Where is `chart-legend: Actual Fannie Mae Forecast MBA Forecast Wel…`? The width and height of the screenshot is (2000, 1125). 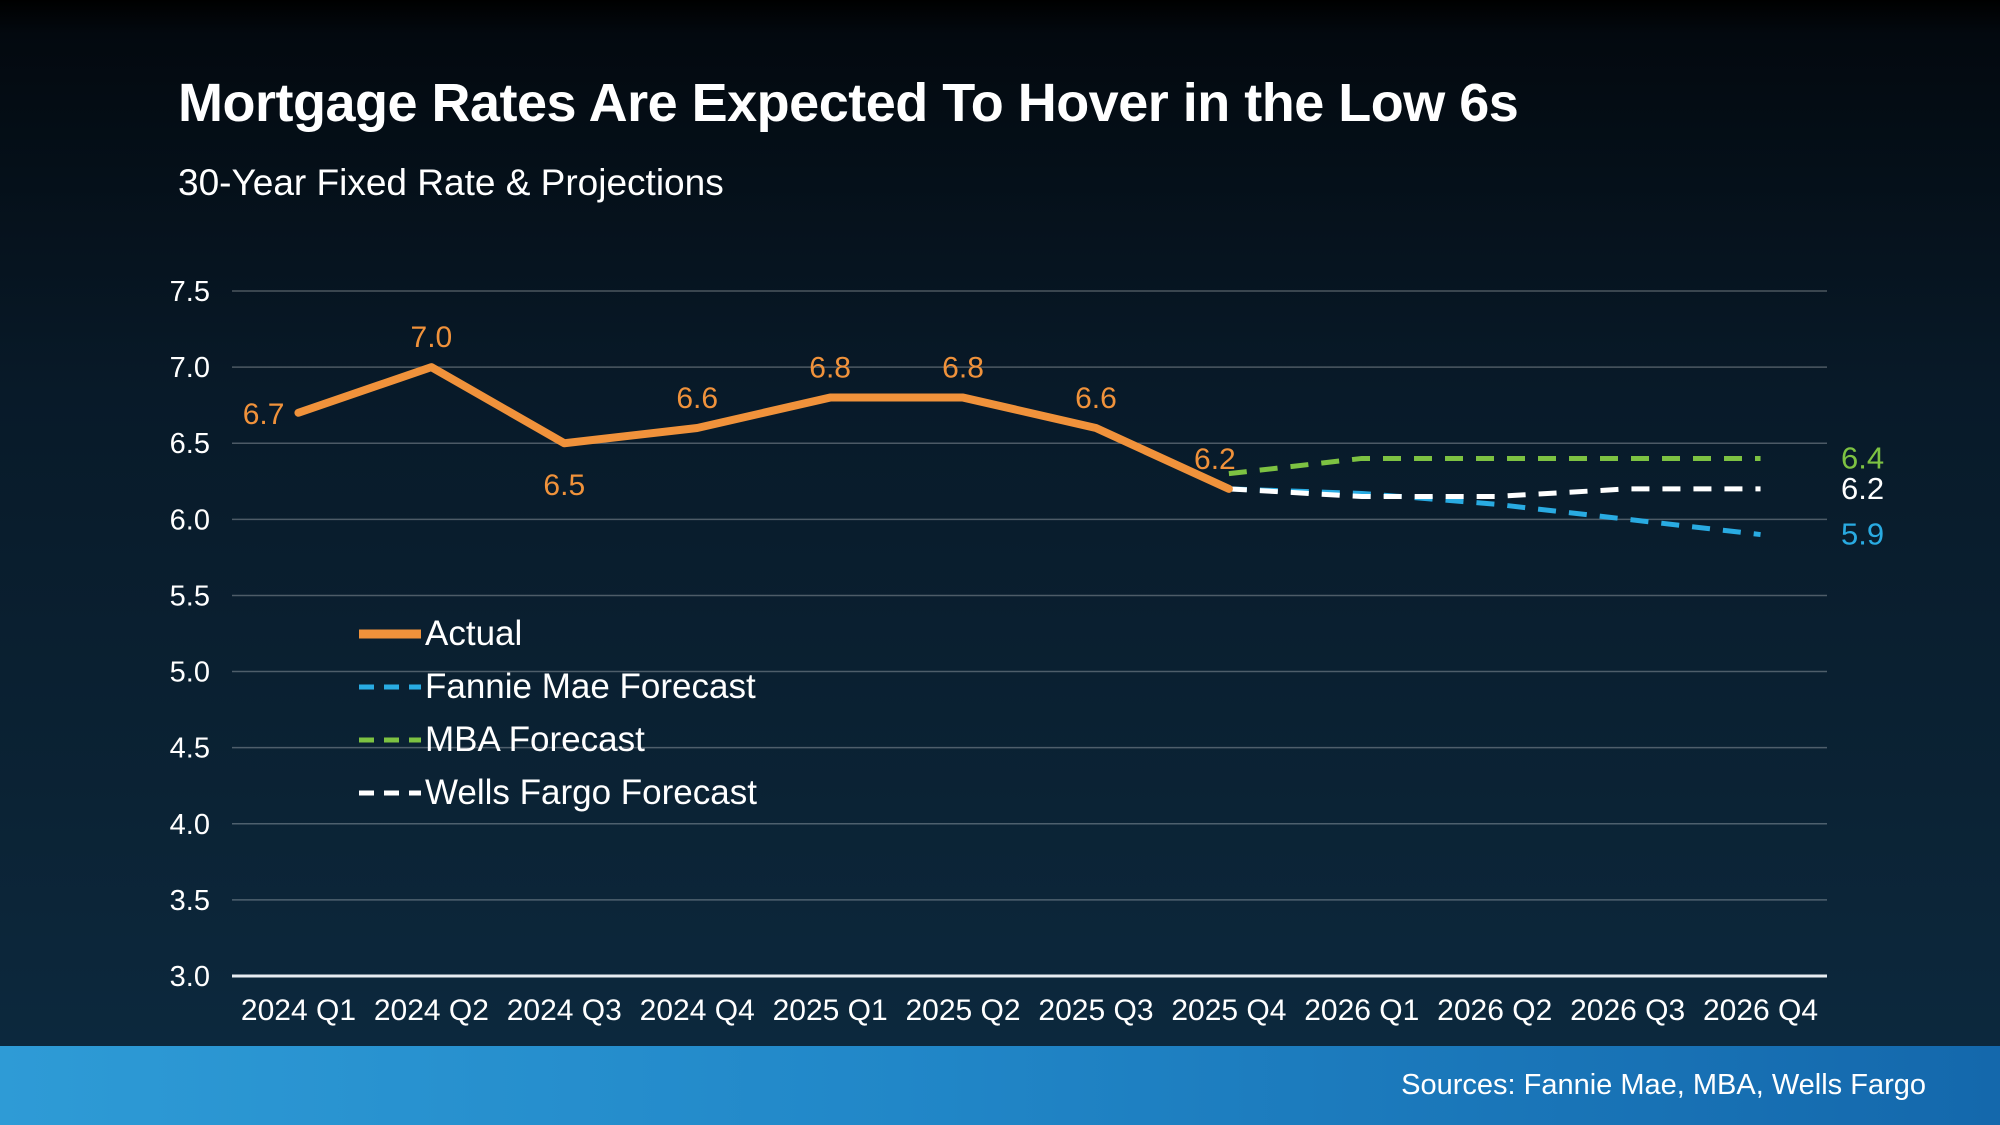
chart-legend: Actual Fannie Mae Forecast MBA Forecast Wel… is located at coordinates (557, 713).